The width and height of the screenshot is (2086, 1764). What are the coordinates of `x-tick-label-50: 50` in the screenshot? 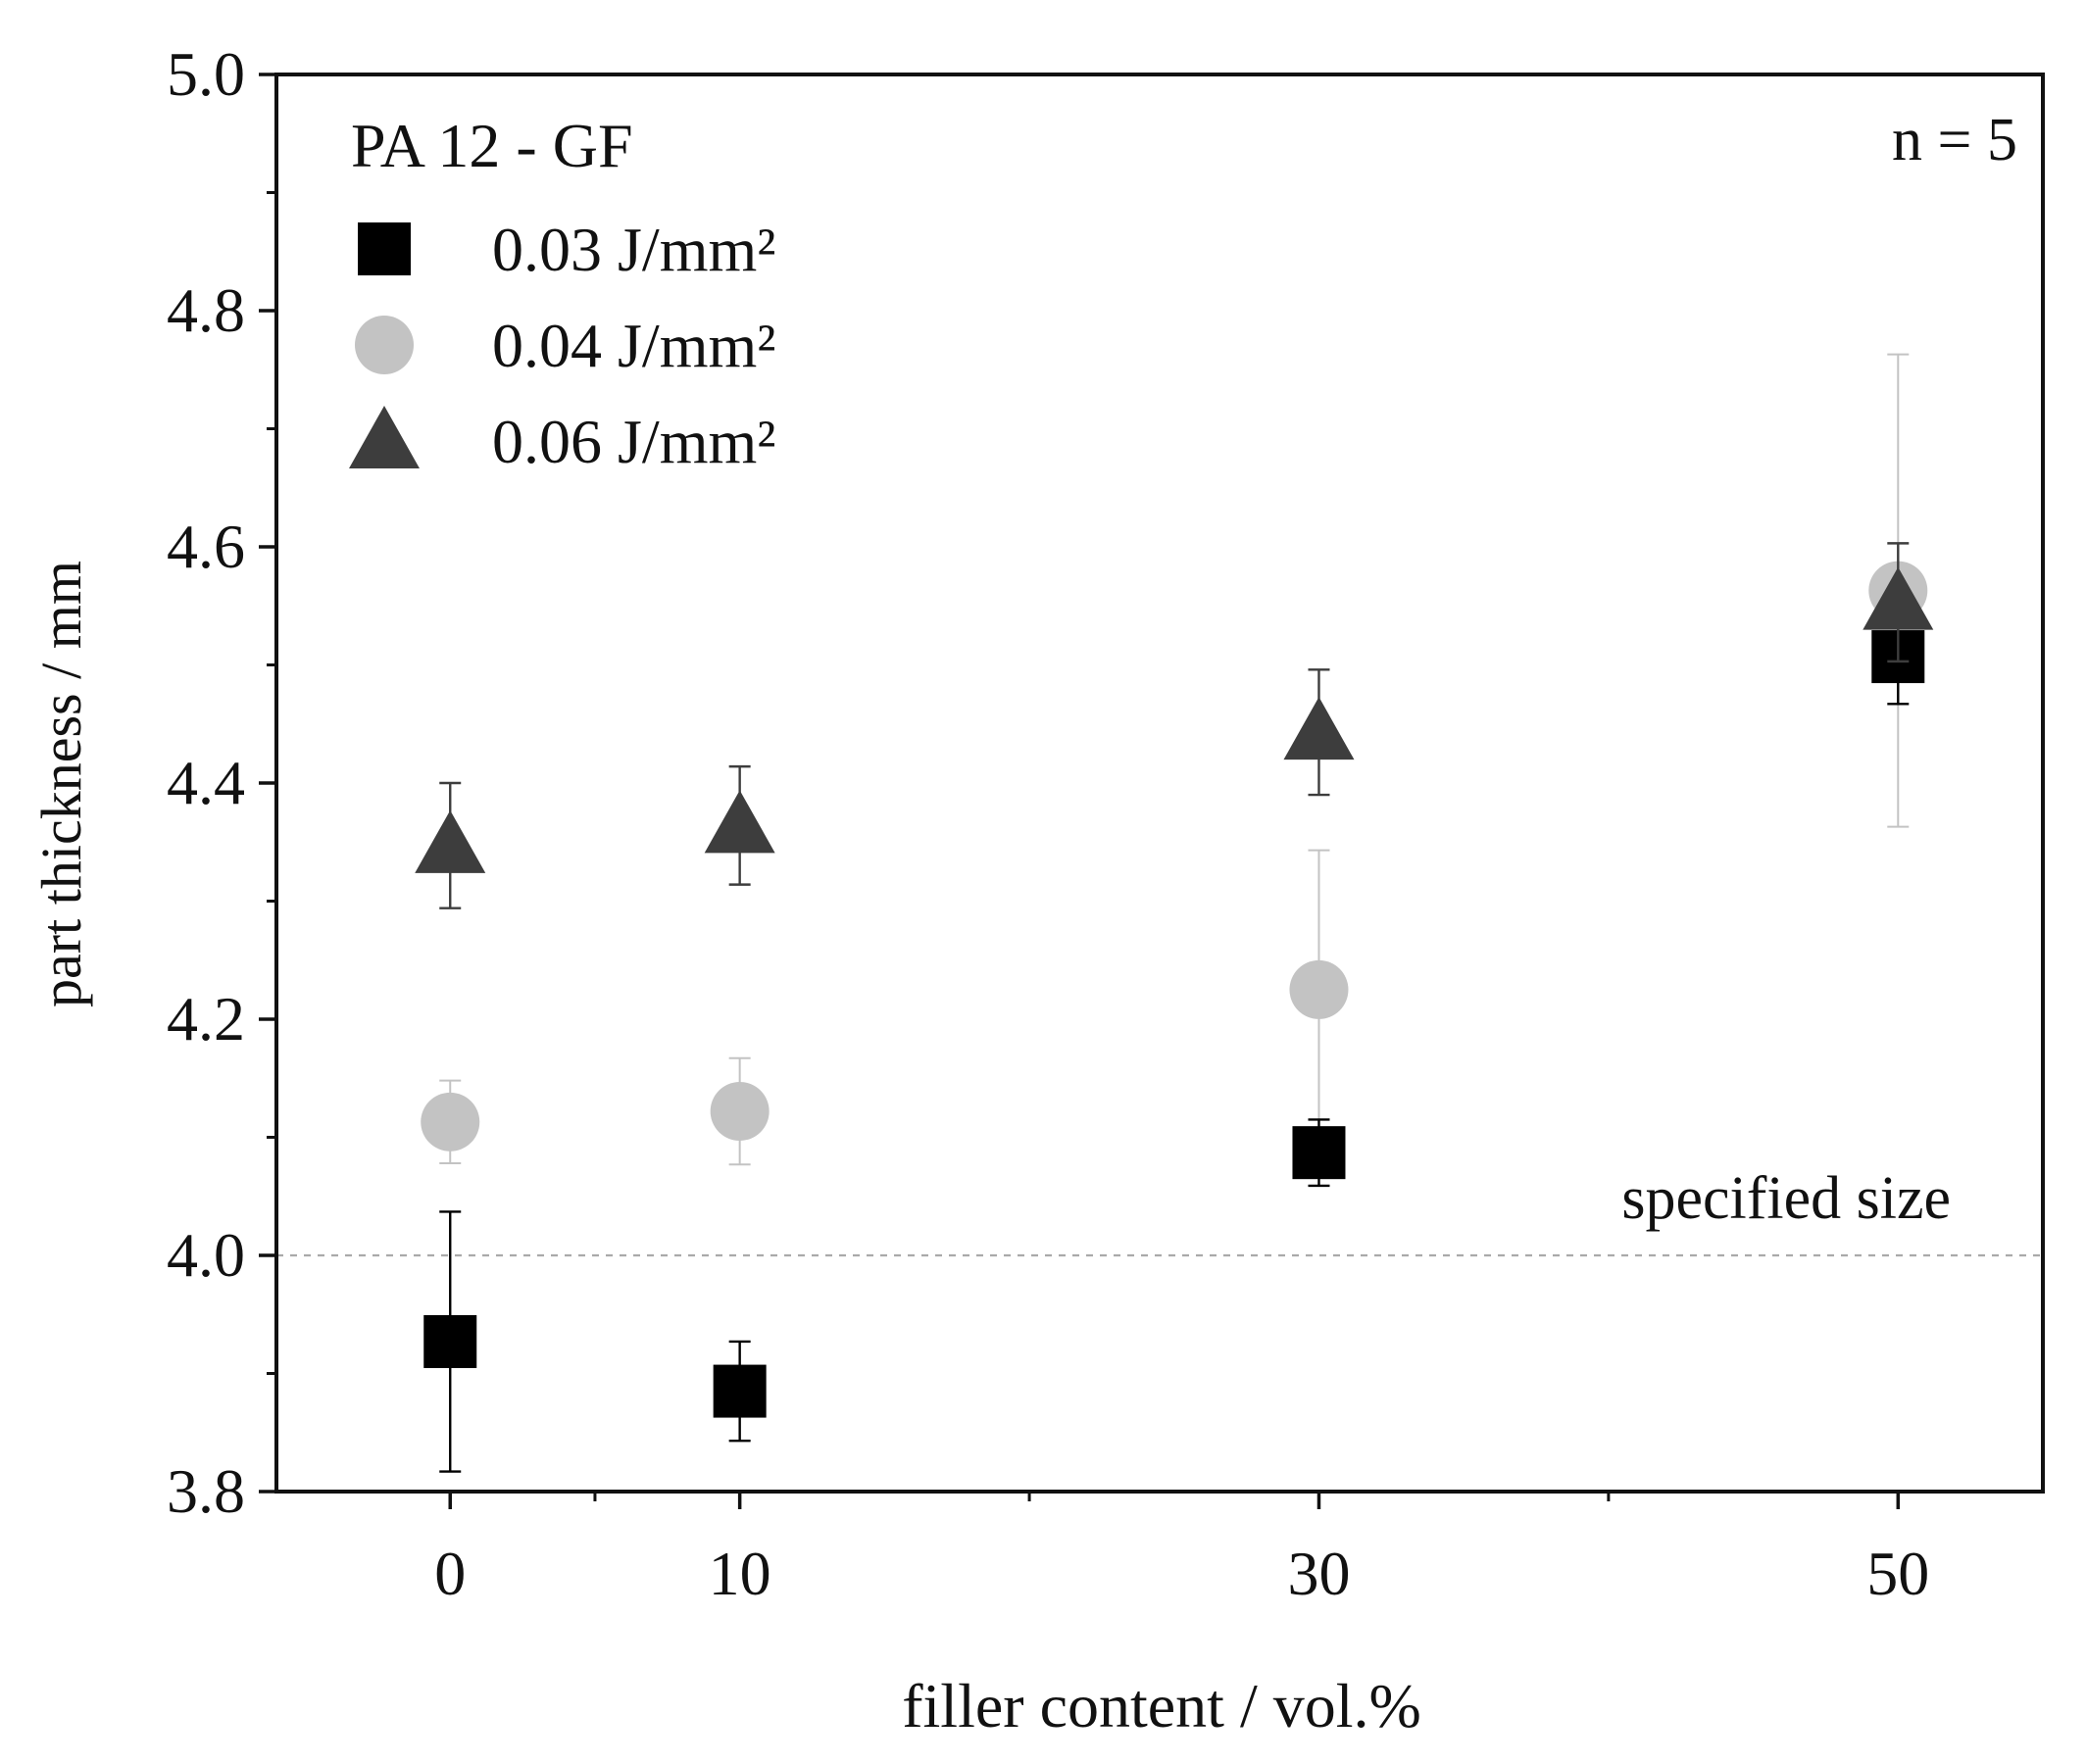 It's located at (1897, 1573).